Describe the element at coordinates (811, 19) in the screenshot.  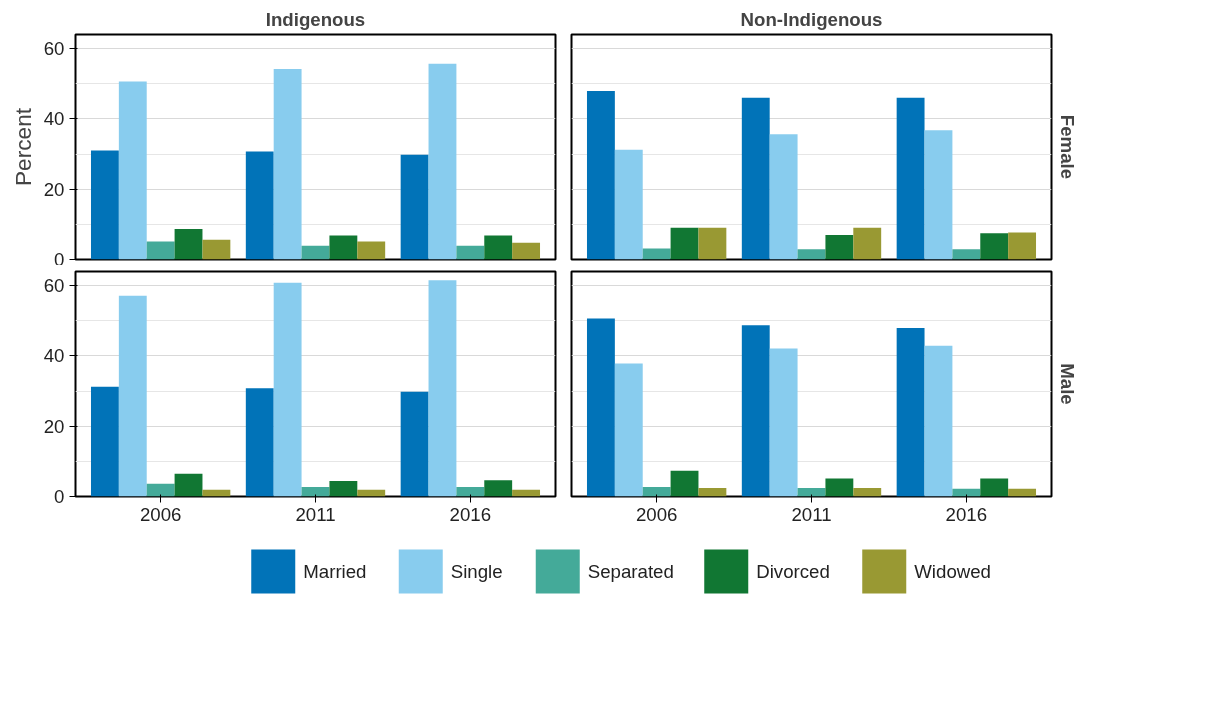
I see `chart-title: Non-Indigenous` at that location.